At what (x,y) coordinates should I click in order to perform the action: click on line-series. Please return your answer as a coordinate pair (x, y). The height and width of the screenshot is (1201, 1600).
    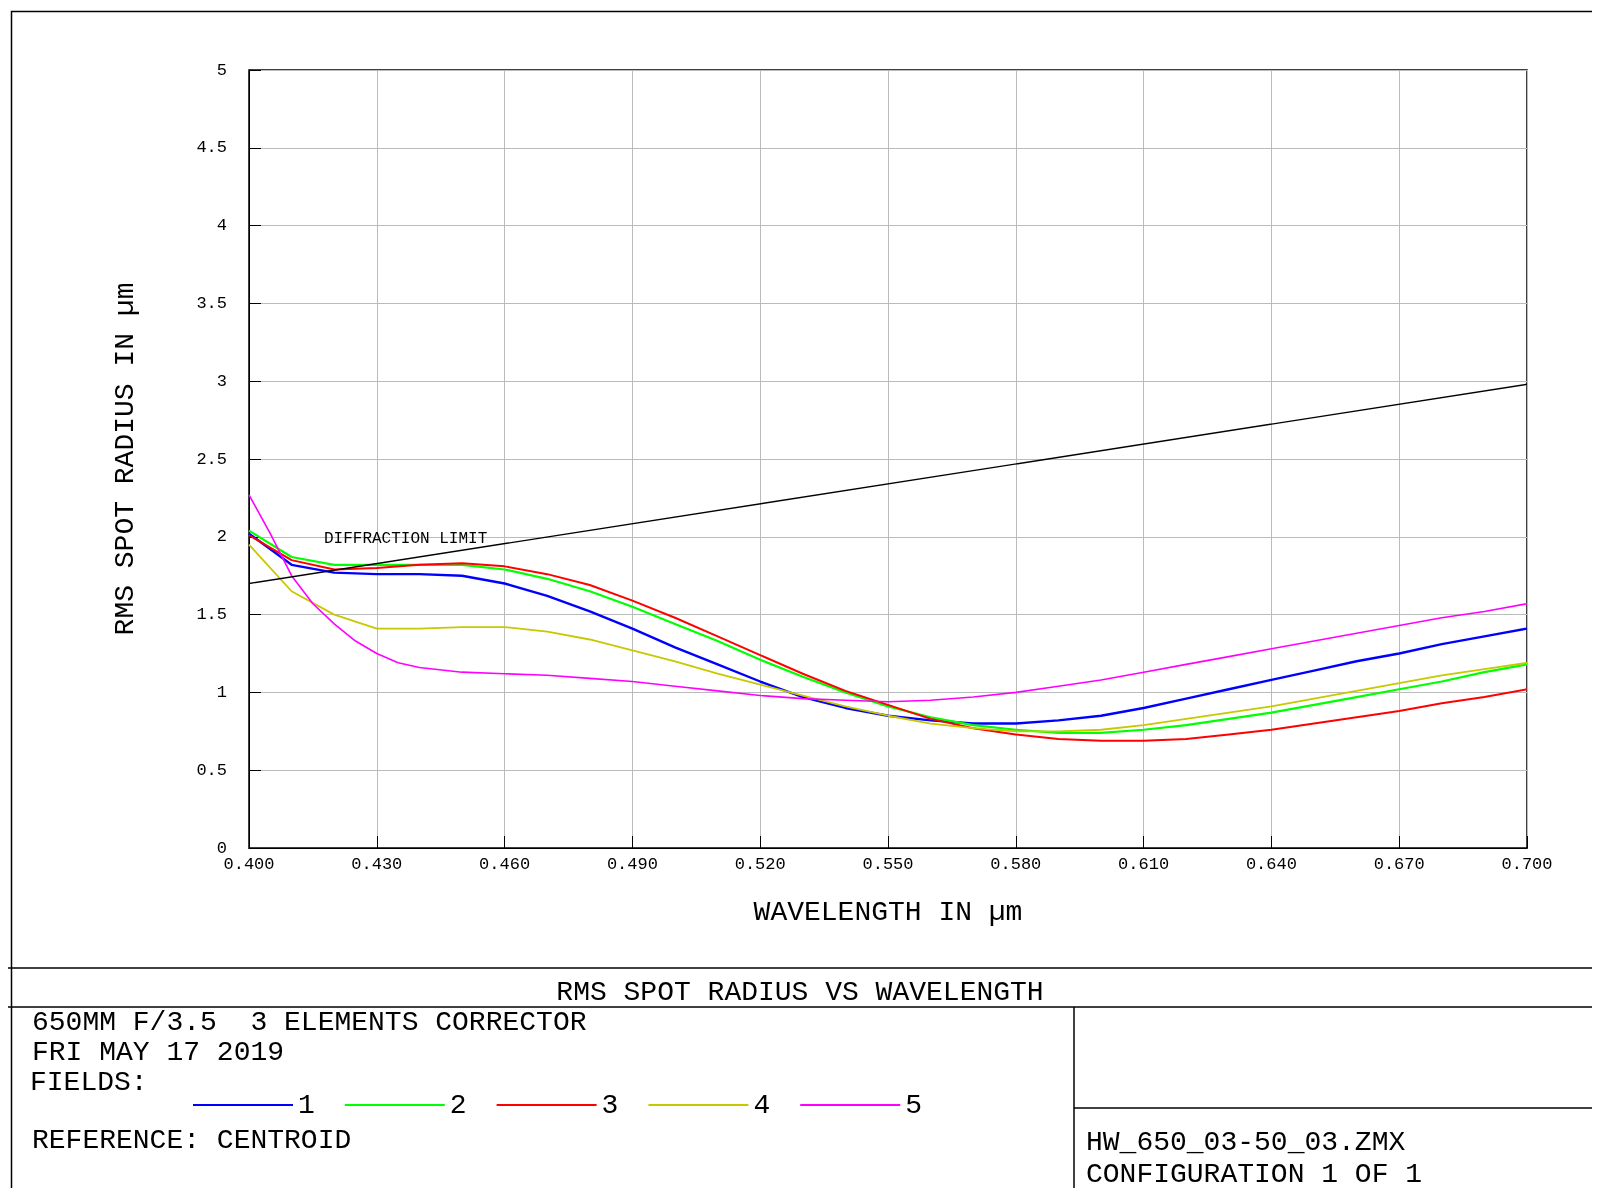
    Looking at the image, I should click on (888, 598).